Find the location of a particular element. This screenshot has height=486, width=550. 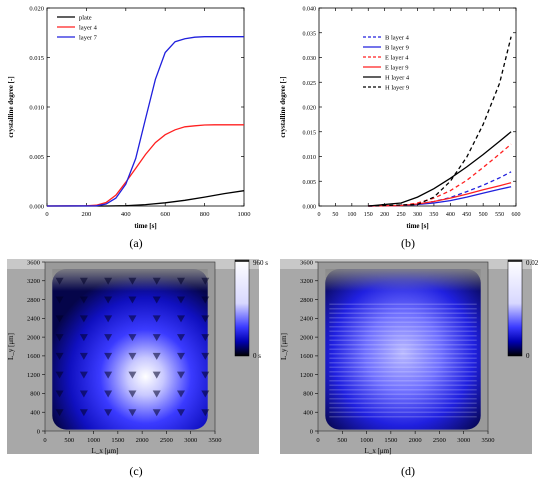

x-tick-label: 3500 is located at coordinates (215, 440).